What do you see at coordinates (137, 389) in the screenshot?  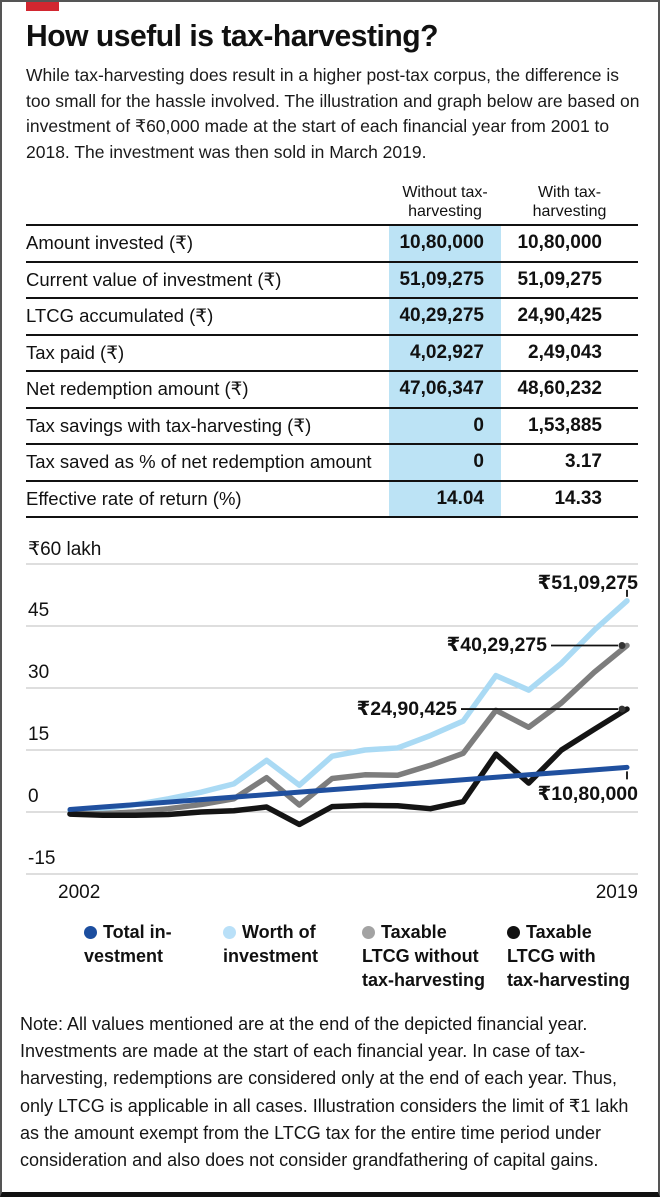 I see `row-label: Net redemption amount (₹)` at bounding box center [137, 389].